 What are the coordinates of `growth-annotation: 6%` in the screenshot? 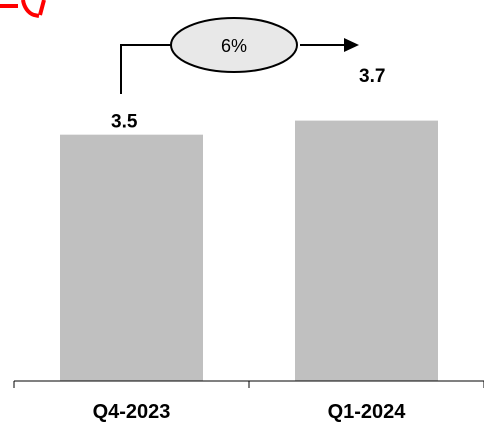 It's located at (239, 55).